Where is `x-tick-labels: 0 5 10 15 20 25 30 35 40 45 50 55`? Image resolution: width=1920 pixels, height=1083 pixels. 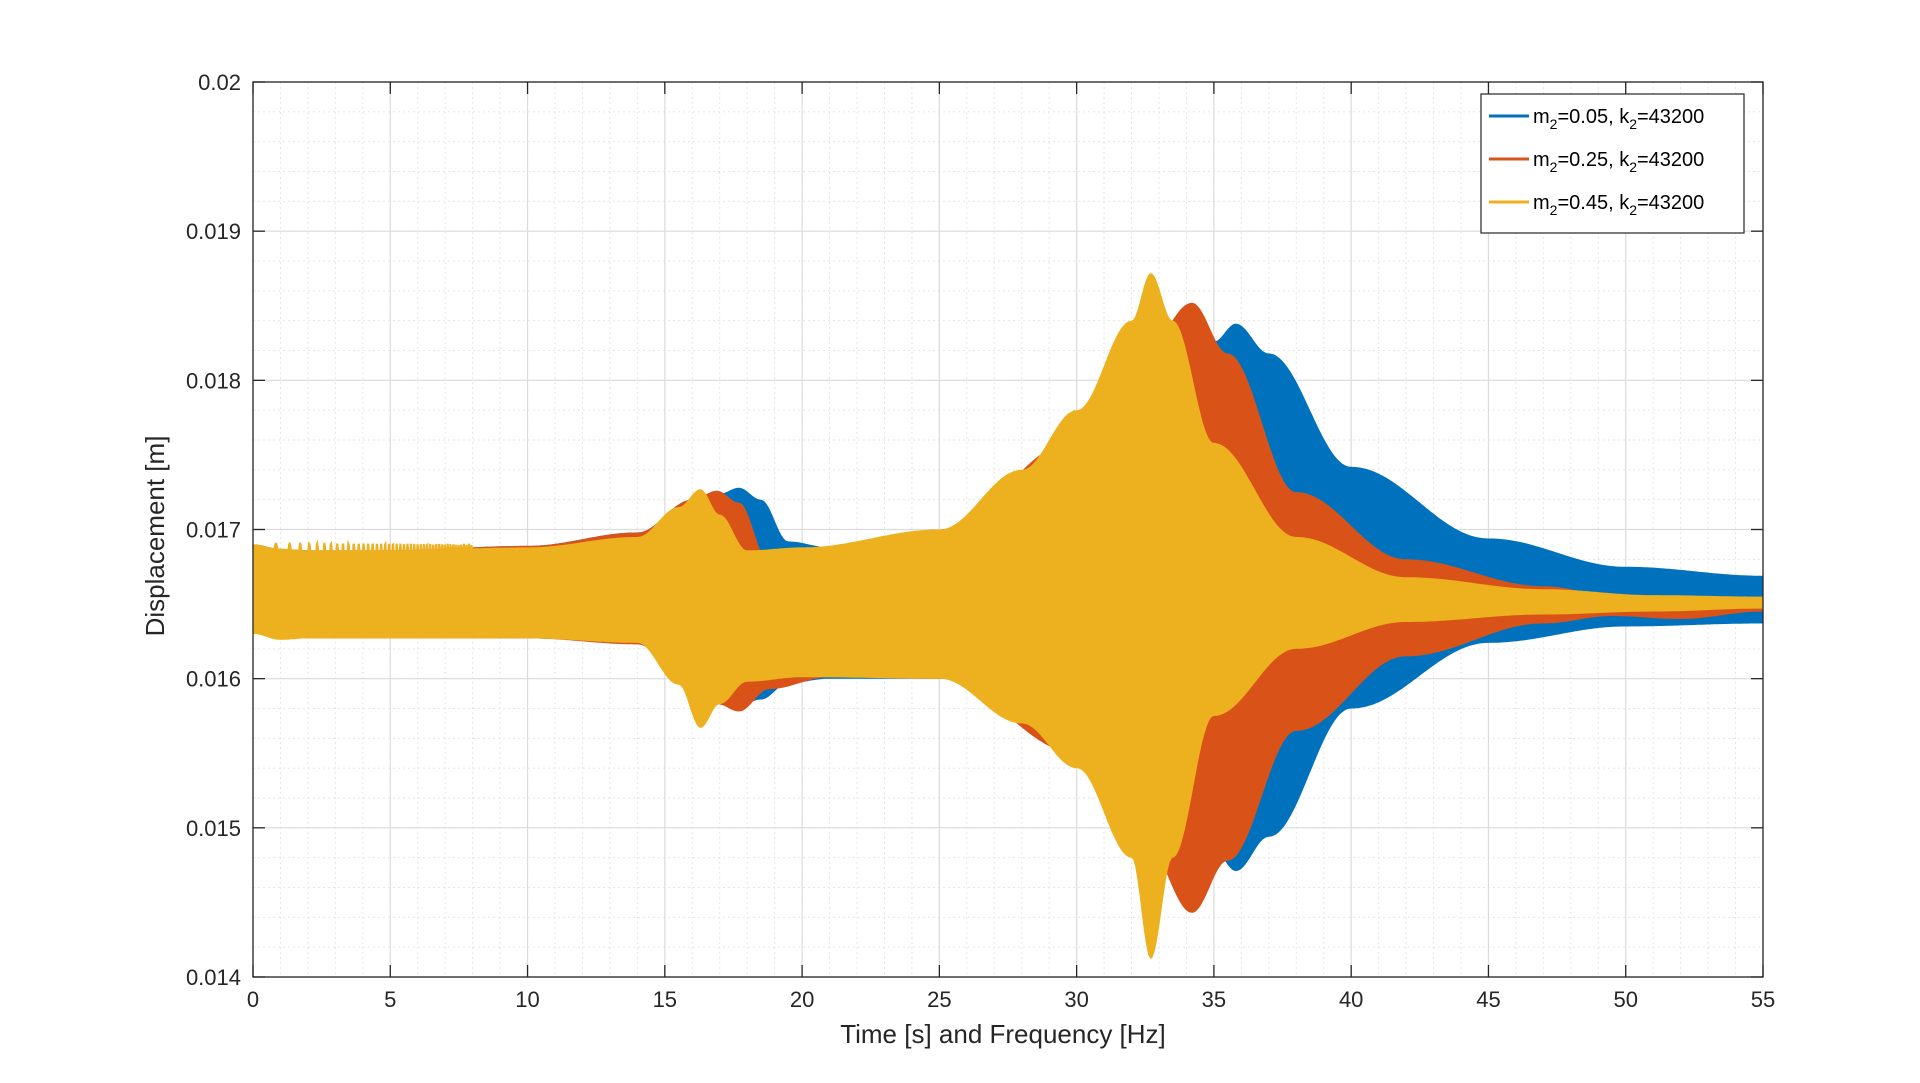
x-tick-labels: 0 5 10 15 20 25 30 35 40 45 50 55 is located at coordinates (1011, 999).